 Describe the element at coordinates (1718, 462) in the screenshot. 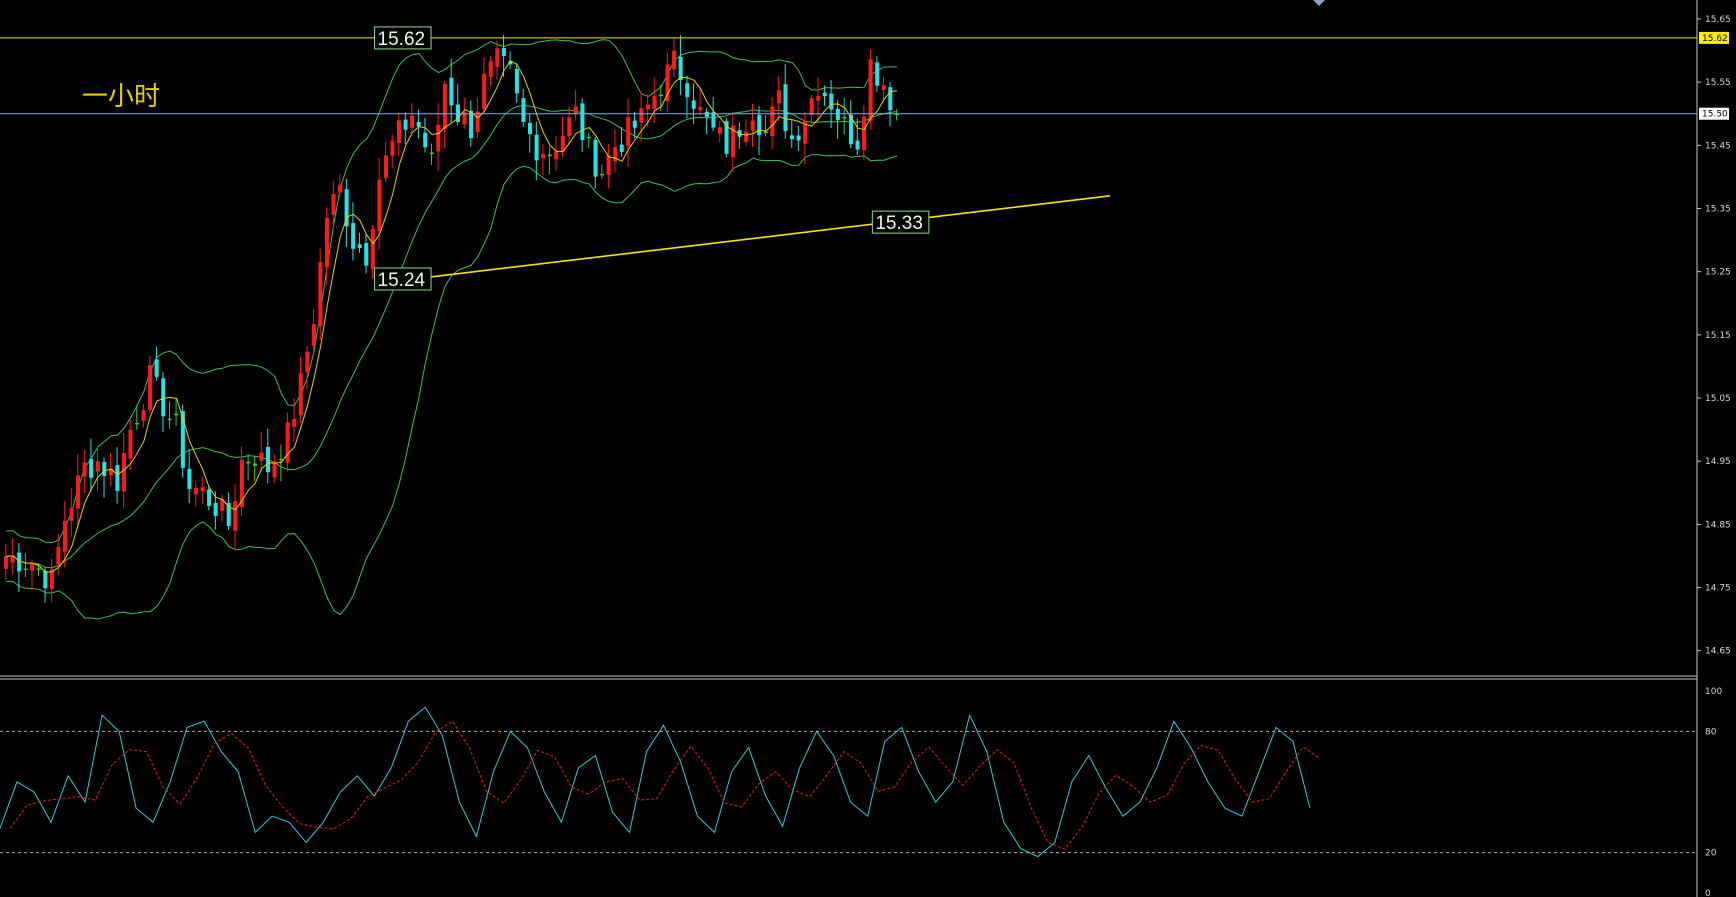

I see `price-tick-label: 14.95` at that location.